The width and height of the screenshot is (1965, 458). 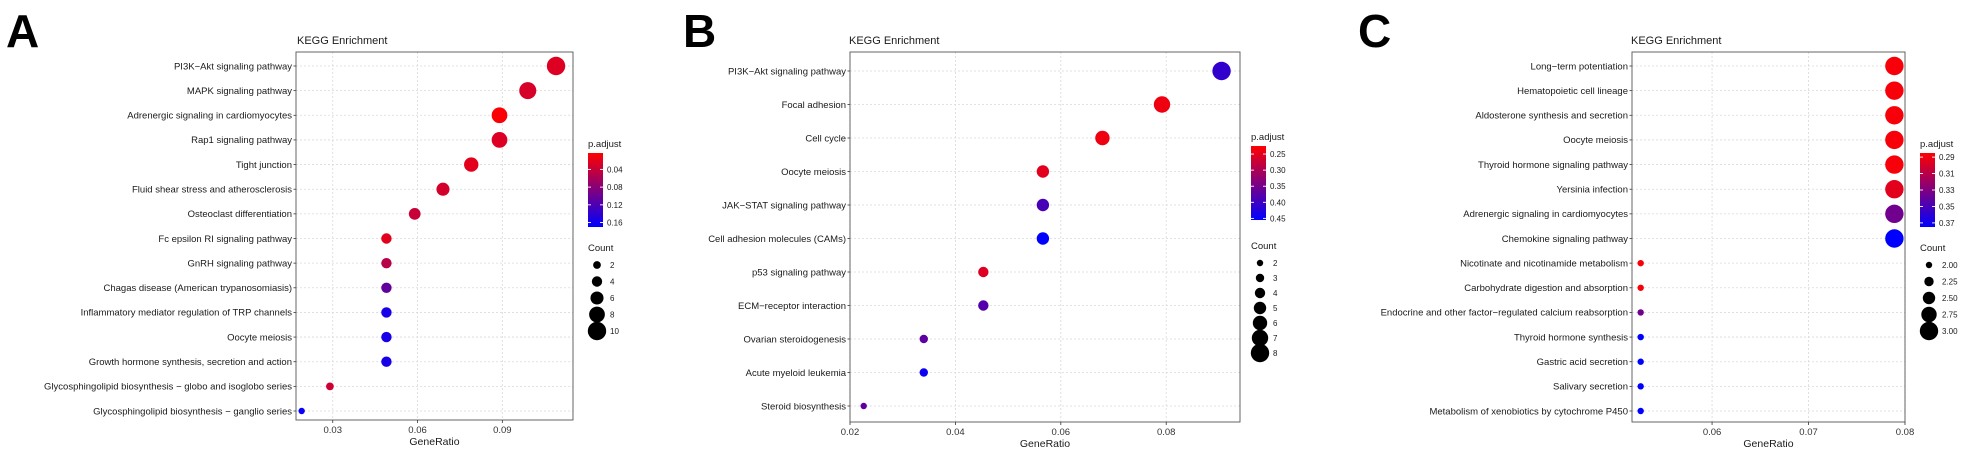 What do you see at coordinates (1905, 432) in the screenshot?
I see `x-tick-label: 0.08` at bounding box center [1905, 432].